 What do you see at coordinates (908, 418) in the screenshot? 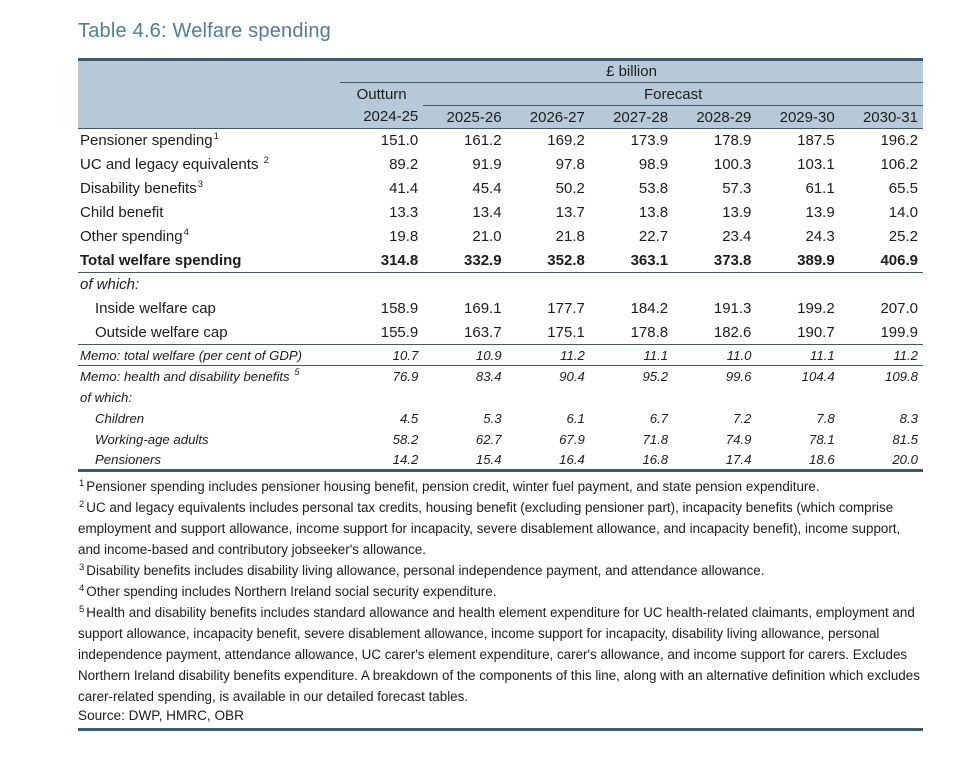
I see `value-cell: 8.3` at bounding box center [908, 418].